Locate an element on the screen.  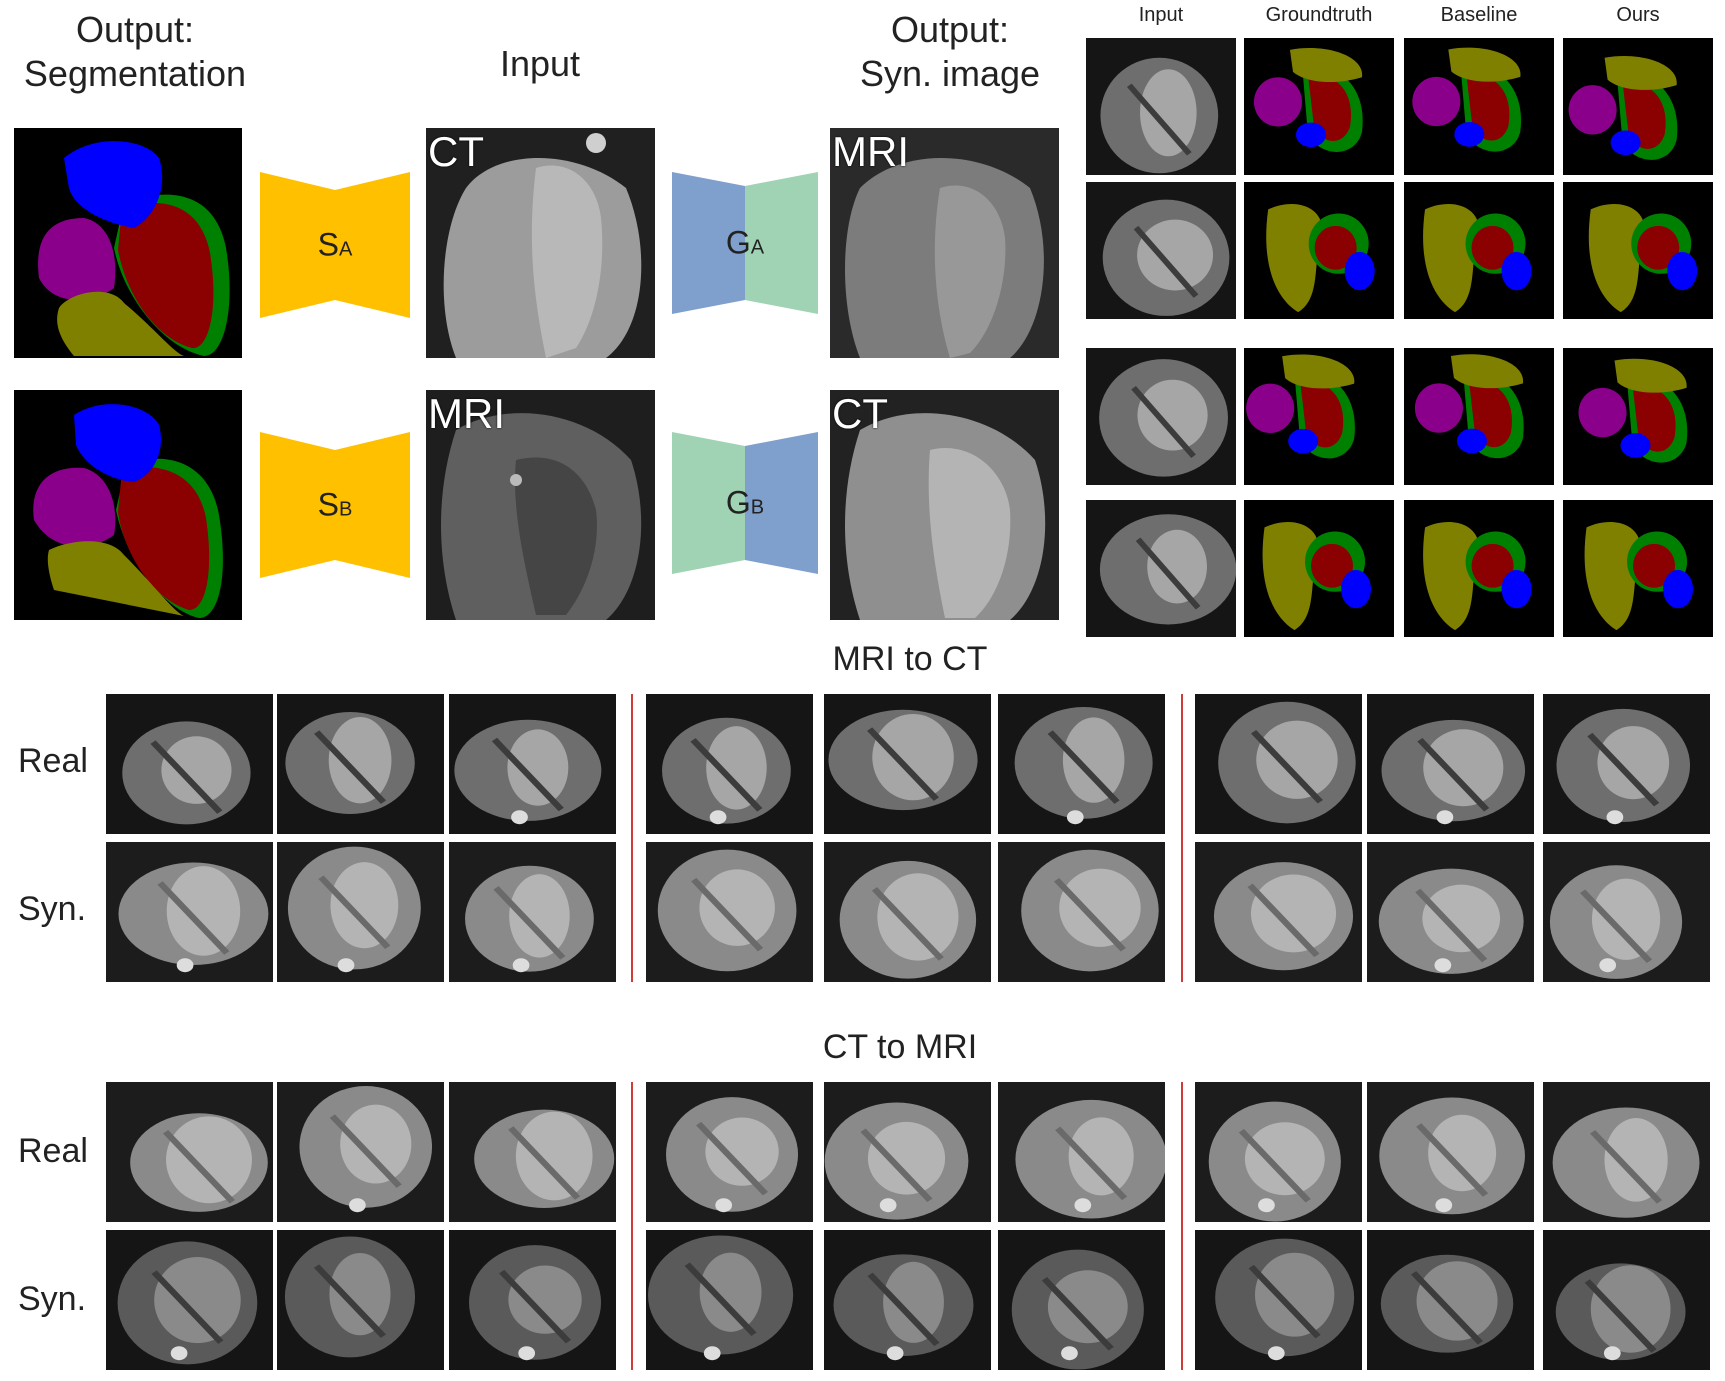
seg-output-header: Output: Segmentation is located at coordinates (135, 52).